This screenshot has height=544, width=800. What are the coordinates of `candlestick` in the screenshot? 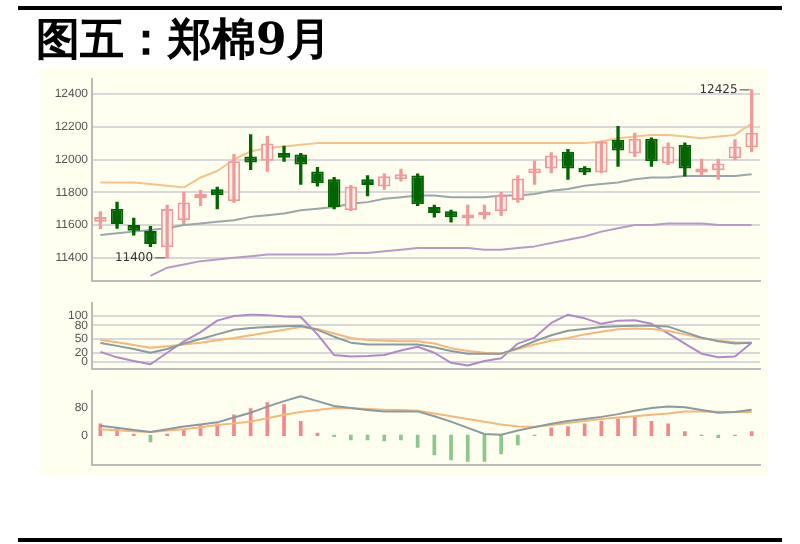 It's located at (468, 215).